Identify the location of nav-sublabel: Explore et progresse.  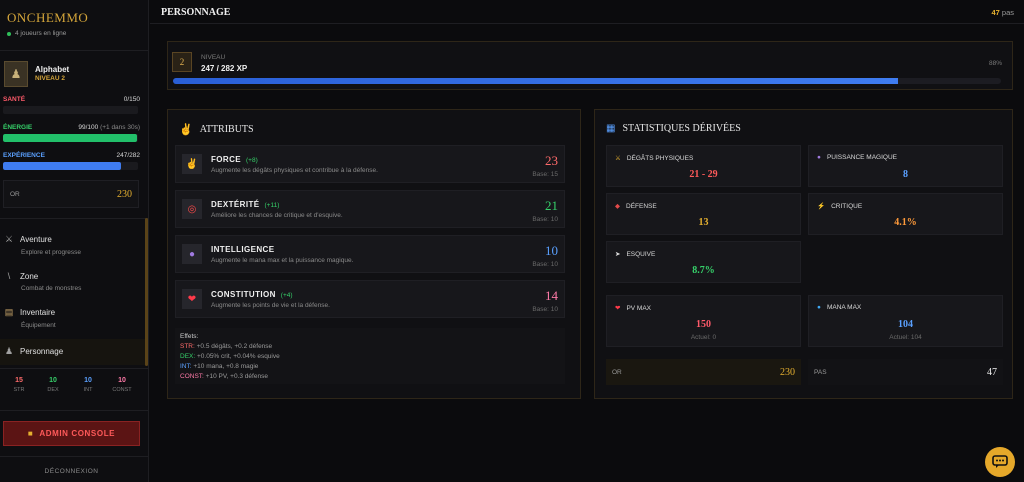
(51, 252).